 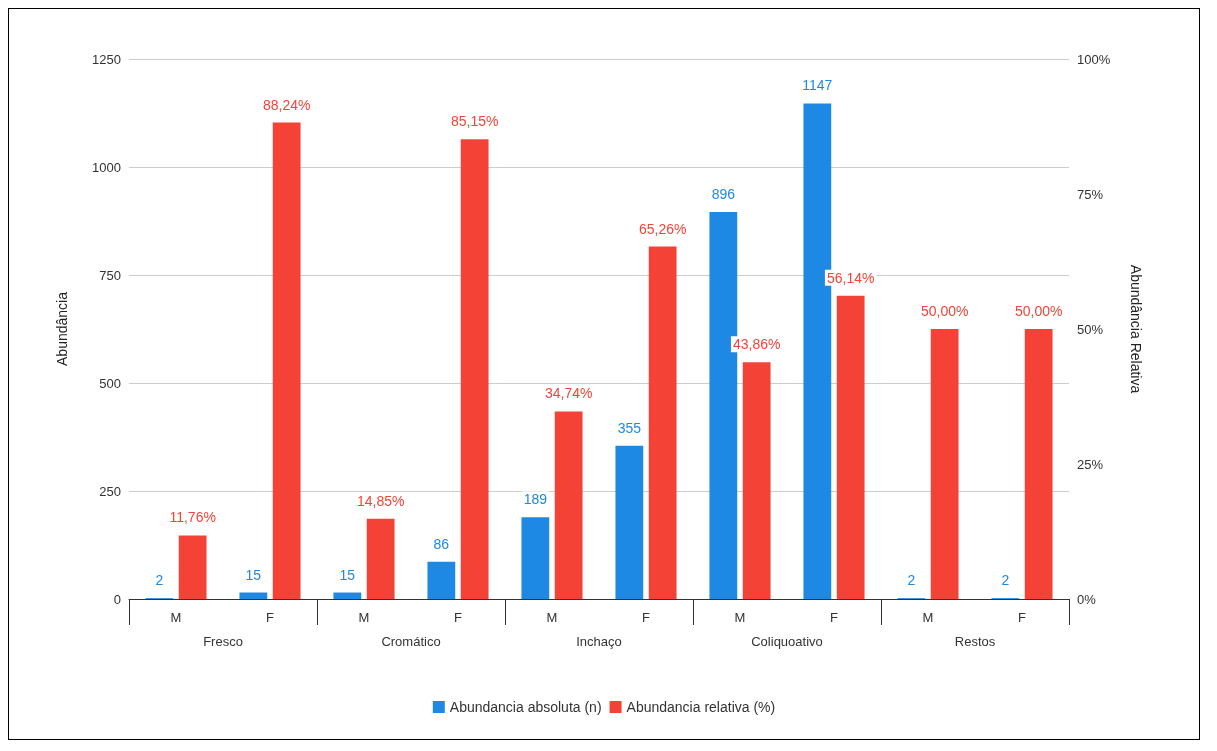 I want to click on y-tick-label: 1250, so click(x=106, y=59).